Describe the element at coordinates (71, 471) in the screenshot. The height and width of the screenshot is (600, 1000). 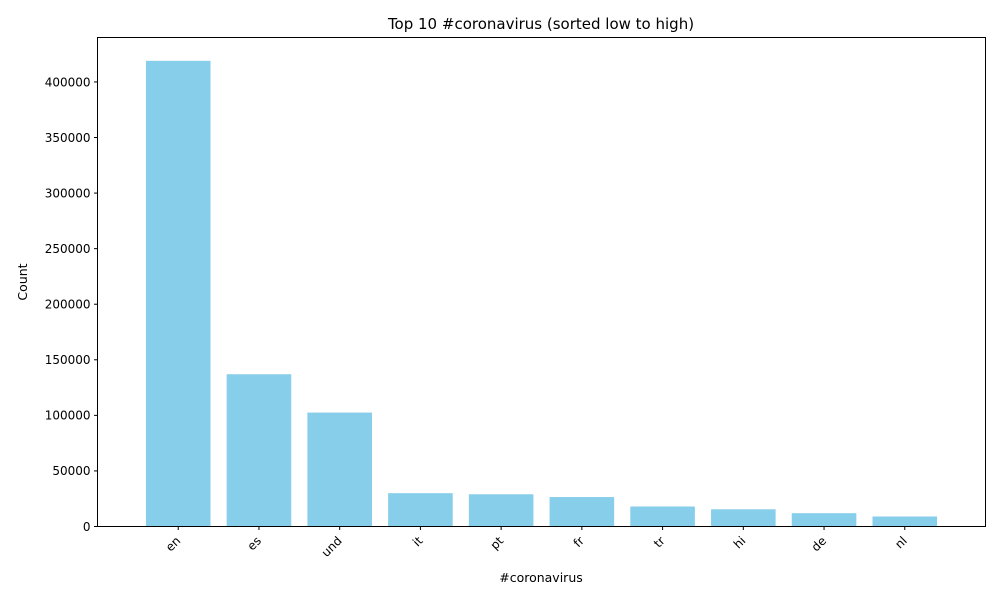
I see `y-tick-label: 50000` at that location.